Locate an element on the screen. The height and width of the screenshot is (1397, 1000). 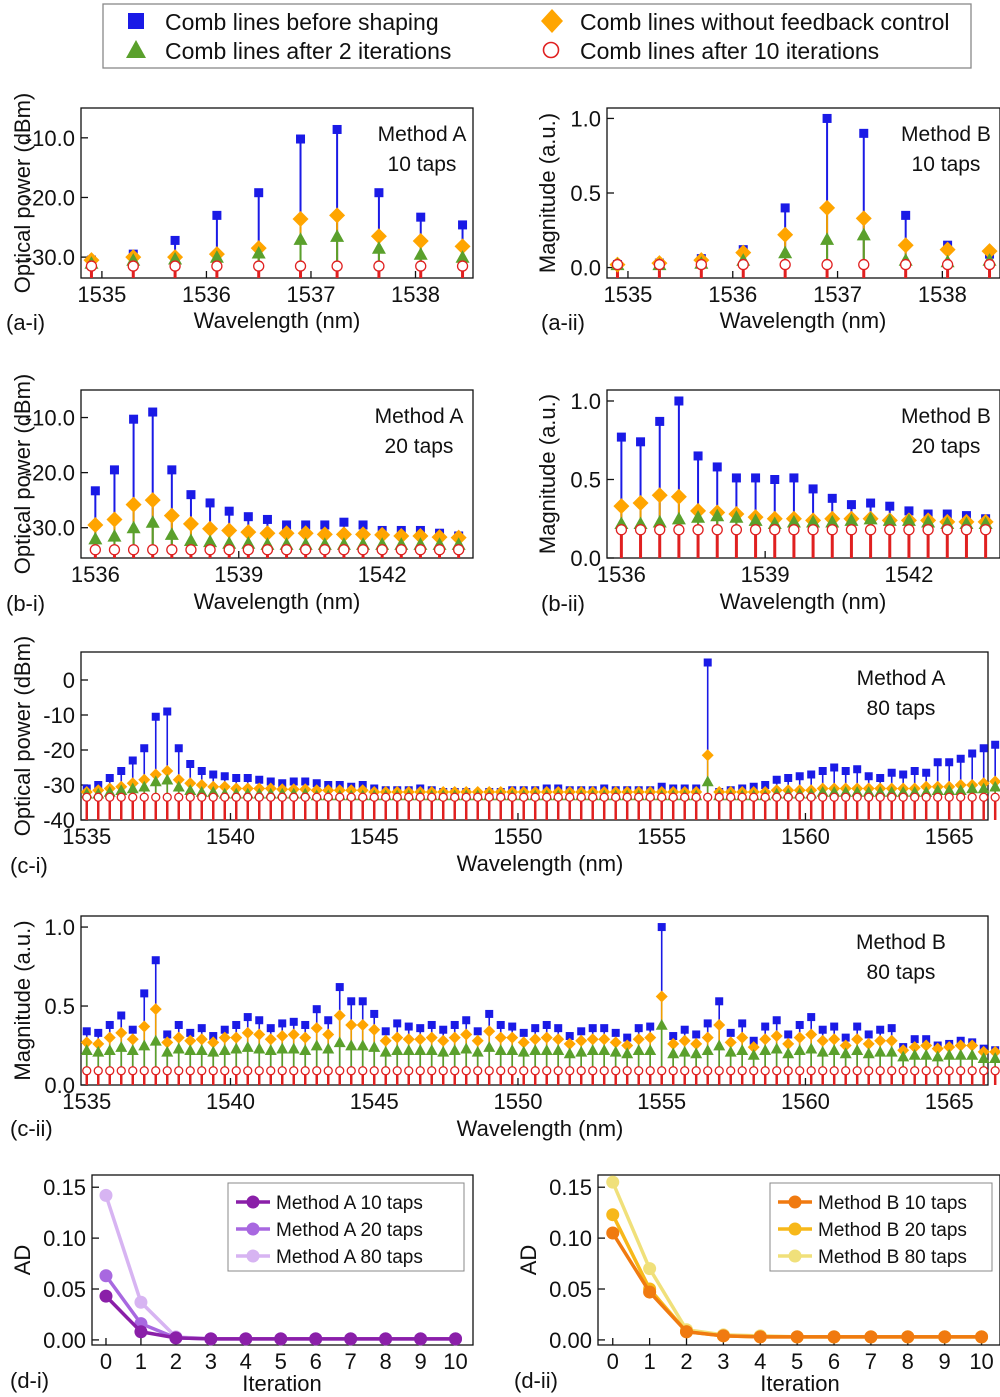
taps-annotation: 10 taps is located at coordinates (946, 164).